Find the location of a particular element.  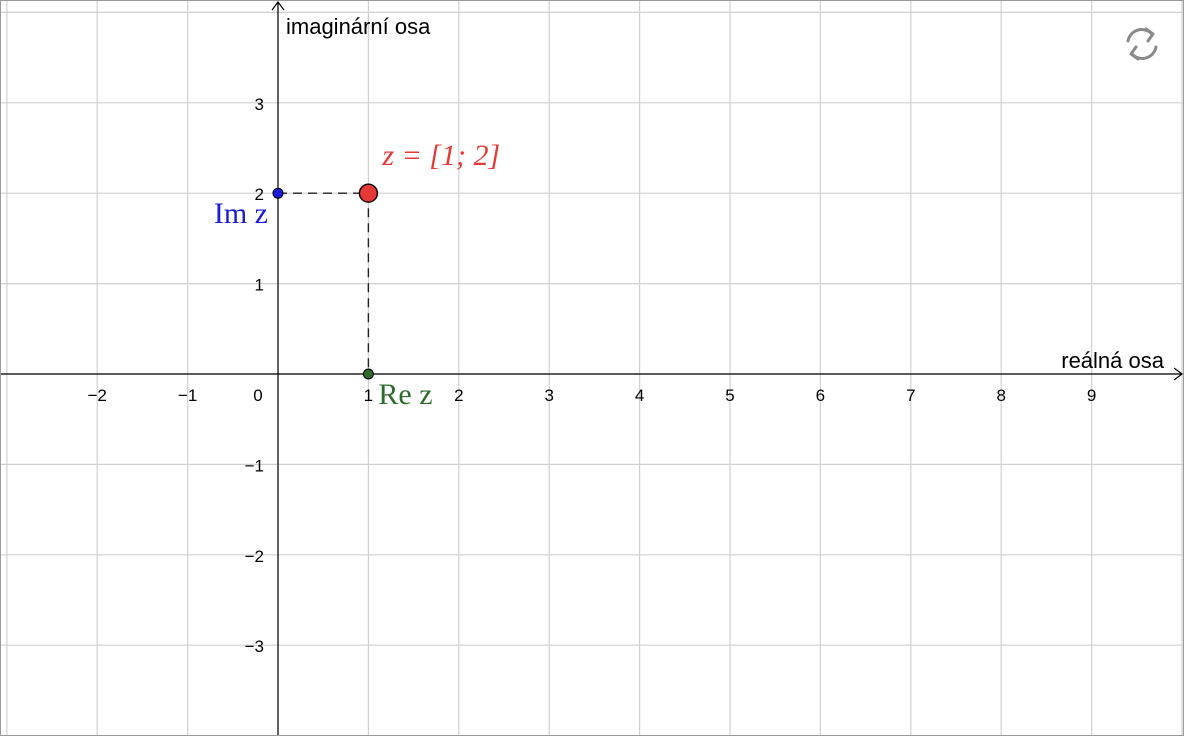

x-tick-label: 8 is located at coordinates (1000, 395).